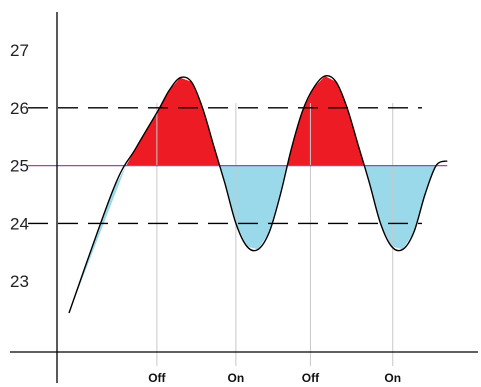  Describe the element at coordinates (19, 50) in the screenshot. I see `y-tick-label: 27` at that location.